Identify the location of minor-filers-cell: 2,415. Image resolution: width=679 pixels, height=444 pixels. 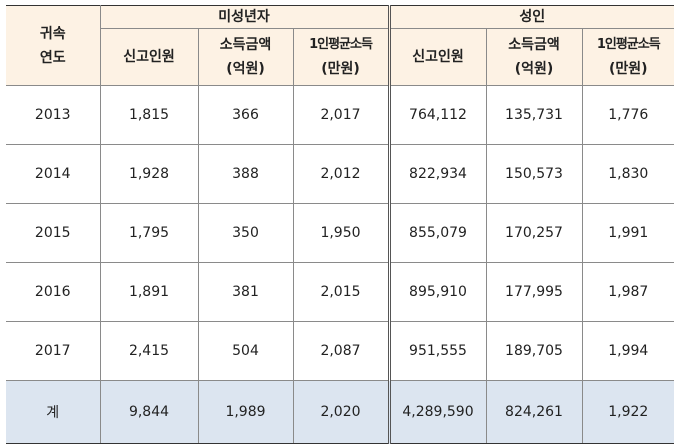
(149, 351).